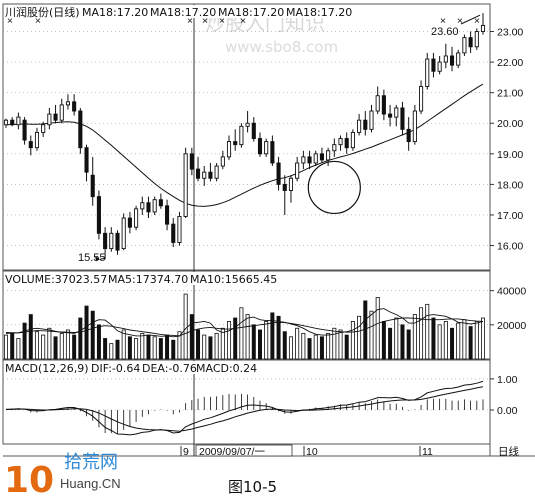 The image size is (535, 500). I want to click on price-tick-label: 21.00, so click(510, 94).